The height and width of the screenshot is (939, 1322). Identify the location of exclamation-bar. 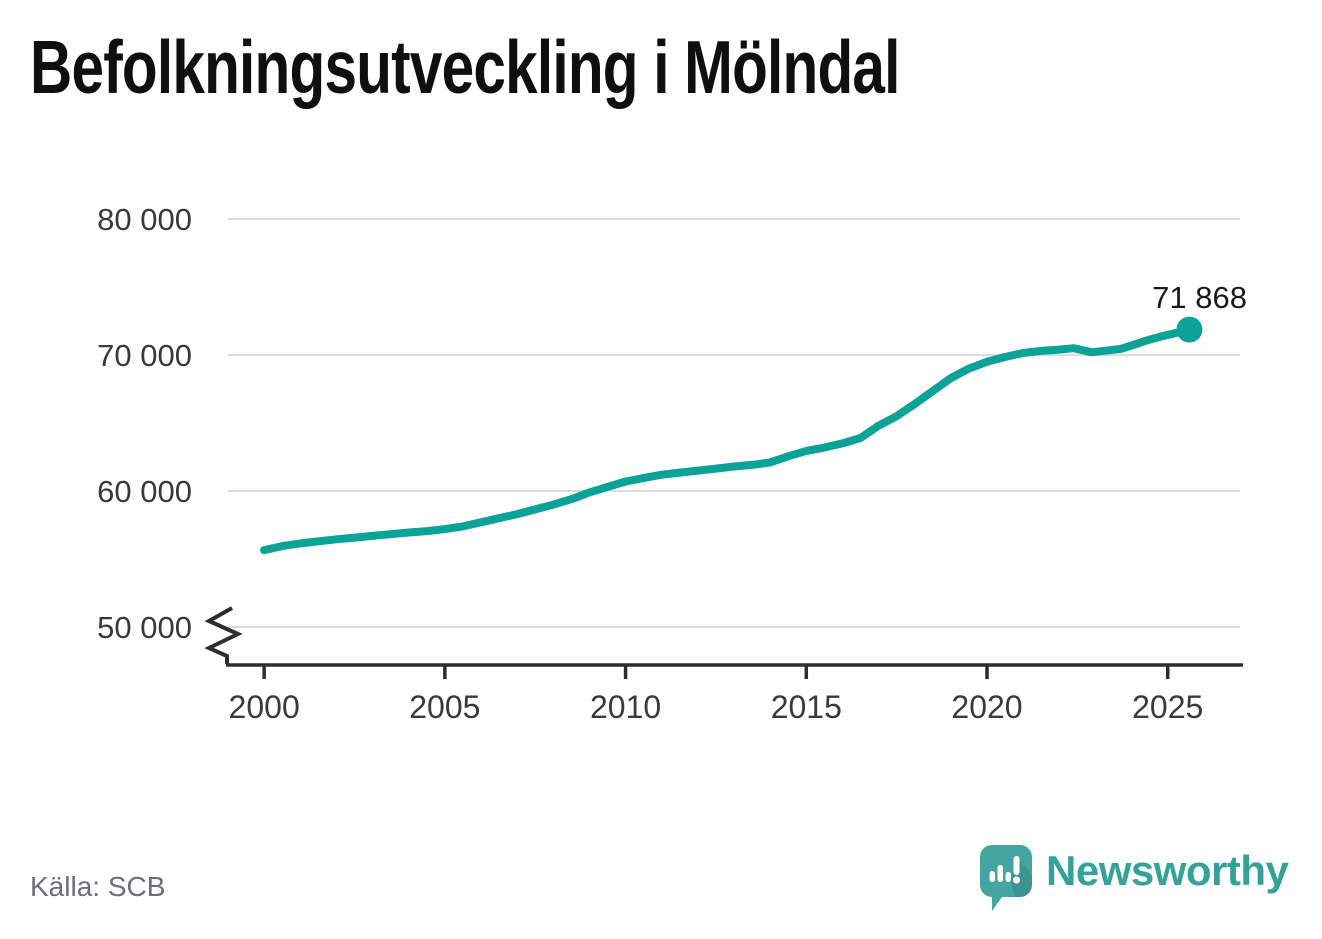
(1016, 865).